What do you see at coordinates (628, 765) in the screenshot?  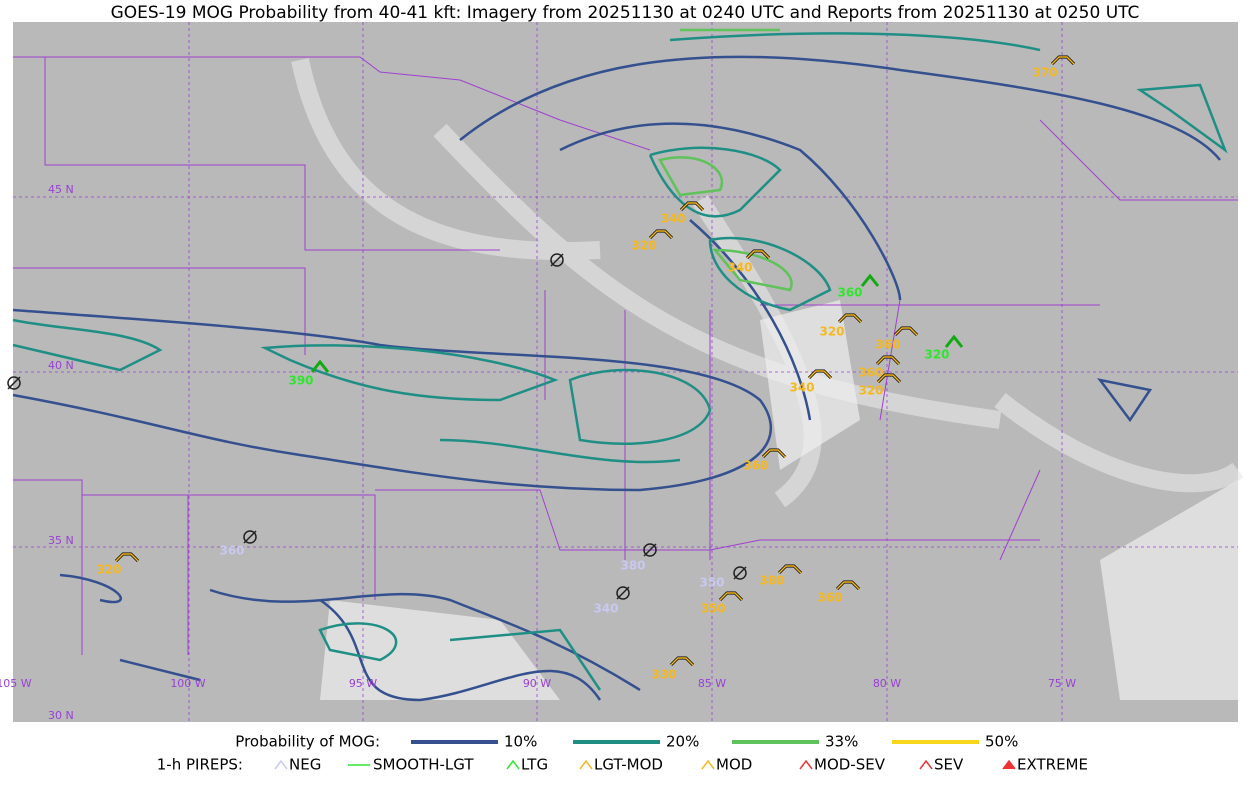 I see `legend-label: LGT-MOD` at bounding box center [628, 765].